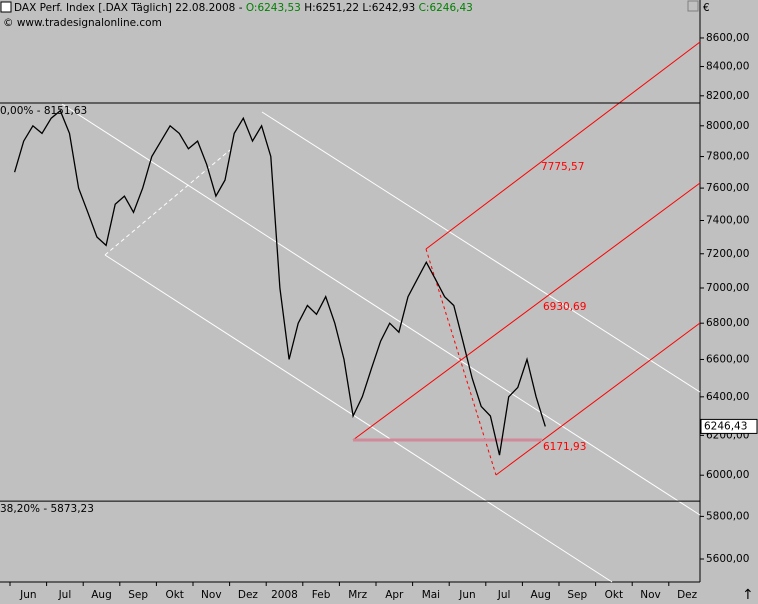  Describe the element at coordinates (167, 202) in the screenshot. I see `channel-line` at that location.